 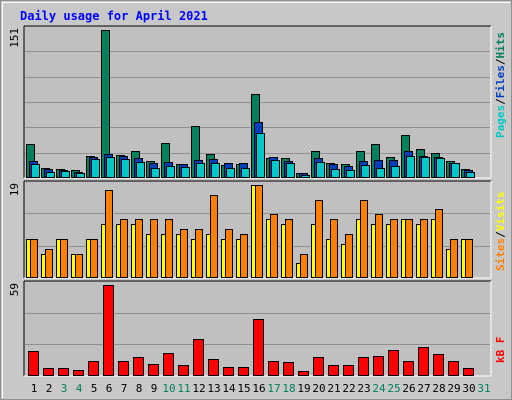 I want to click on day-label-12: 12, so click(x=198, y=388).